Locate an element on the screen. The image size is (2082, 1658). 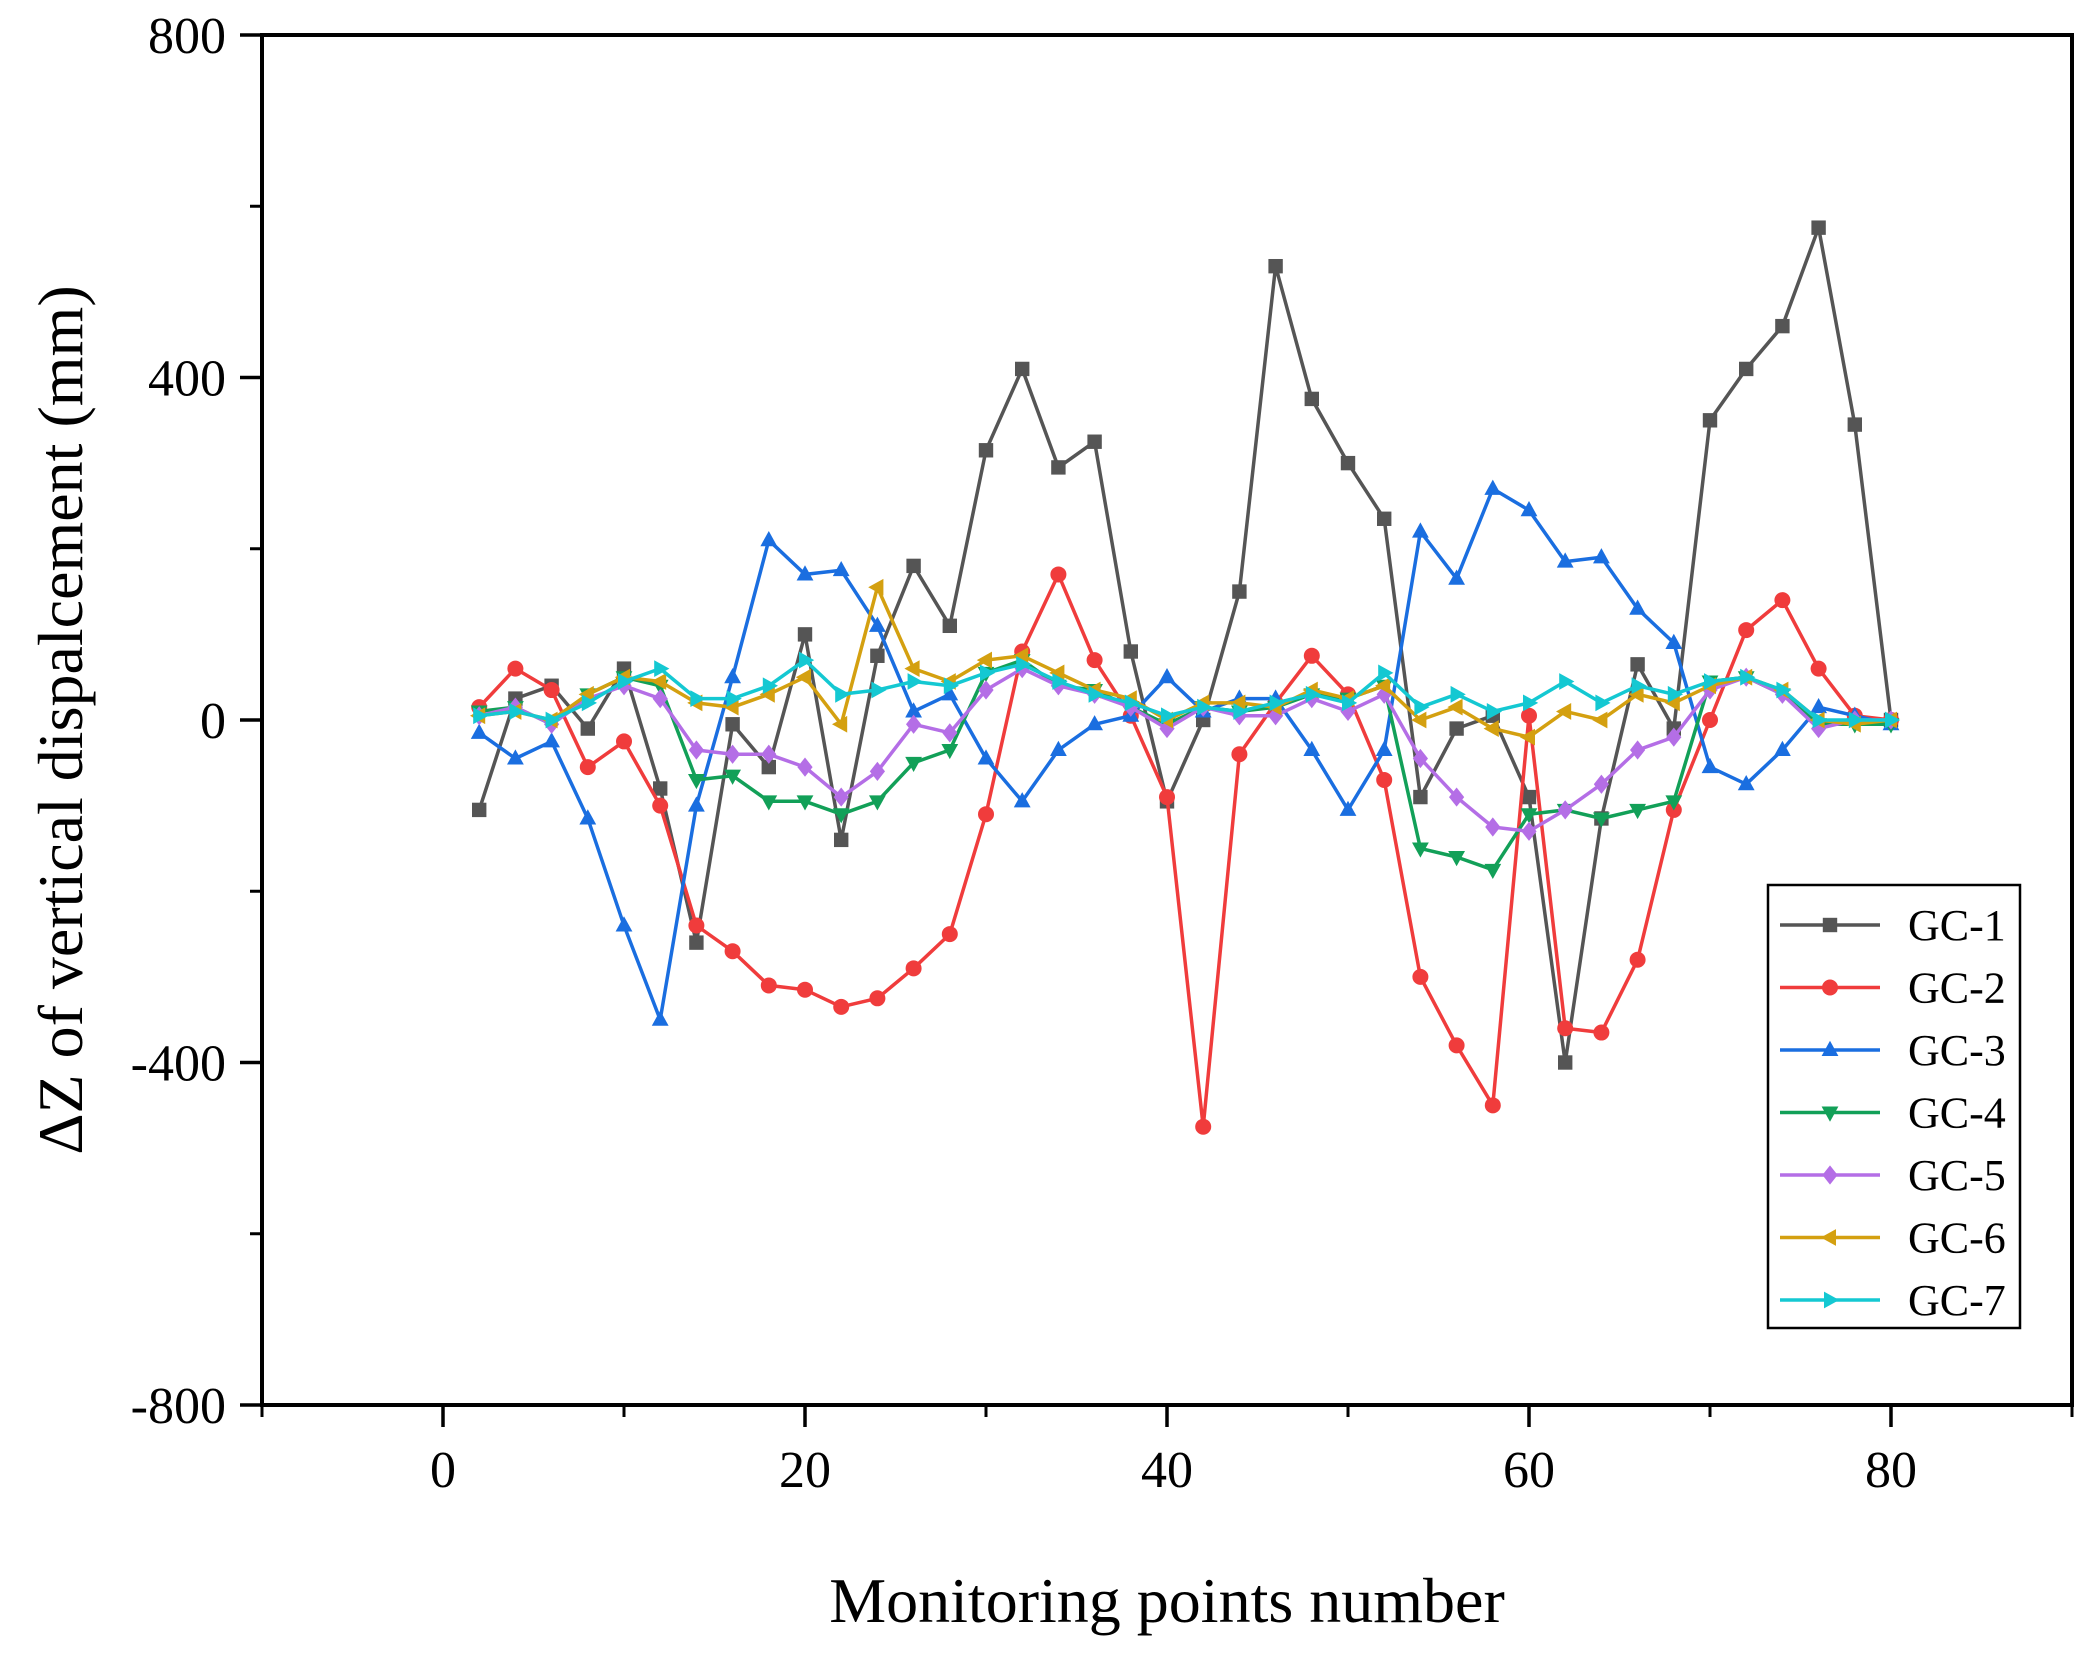
legend-marker is located at coordinates (1830, 987).